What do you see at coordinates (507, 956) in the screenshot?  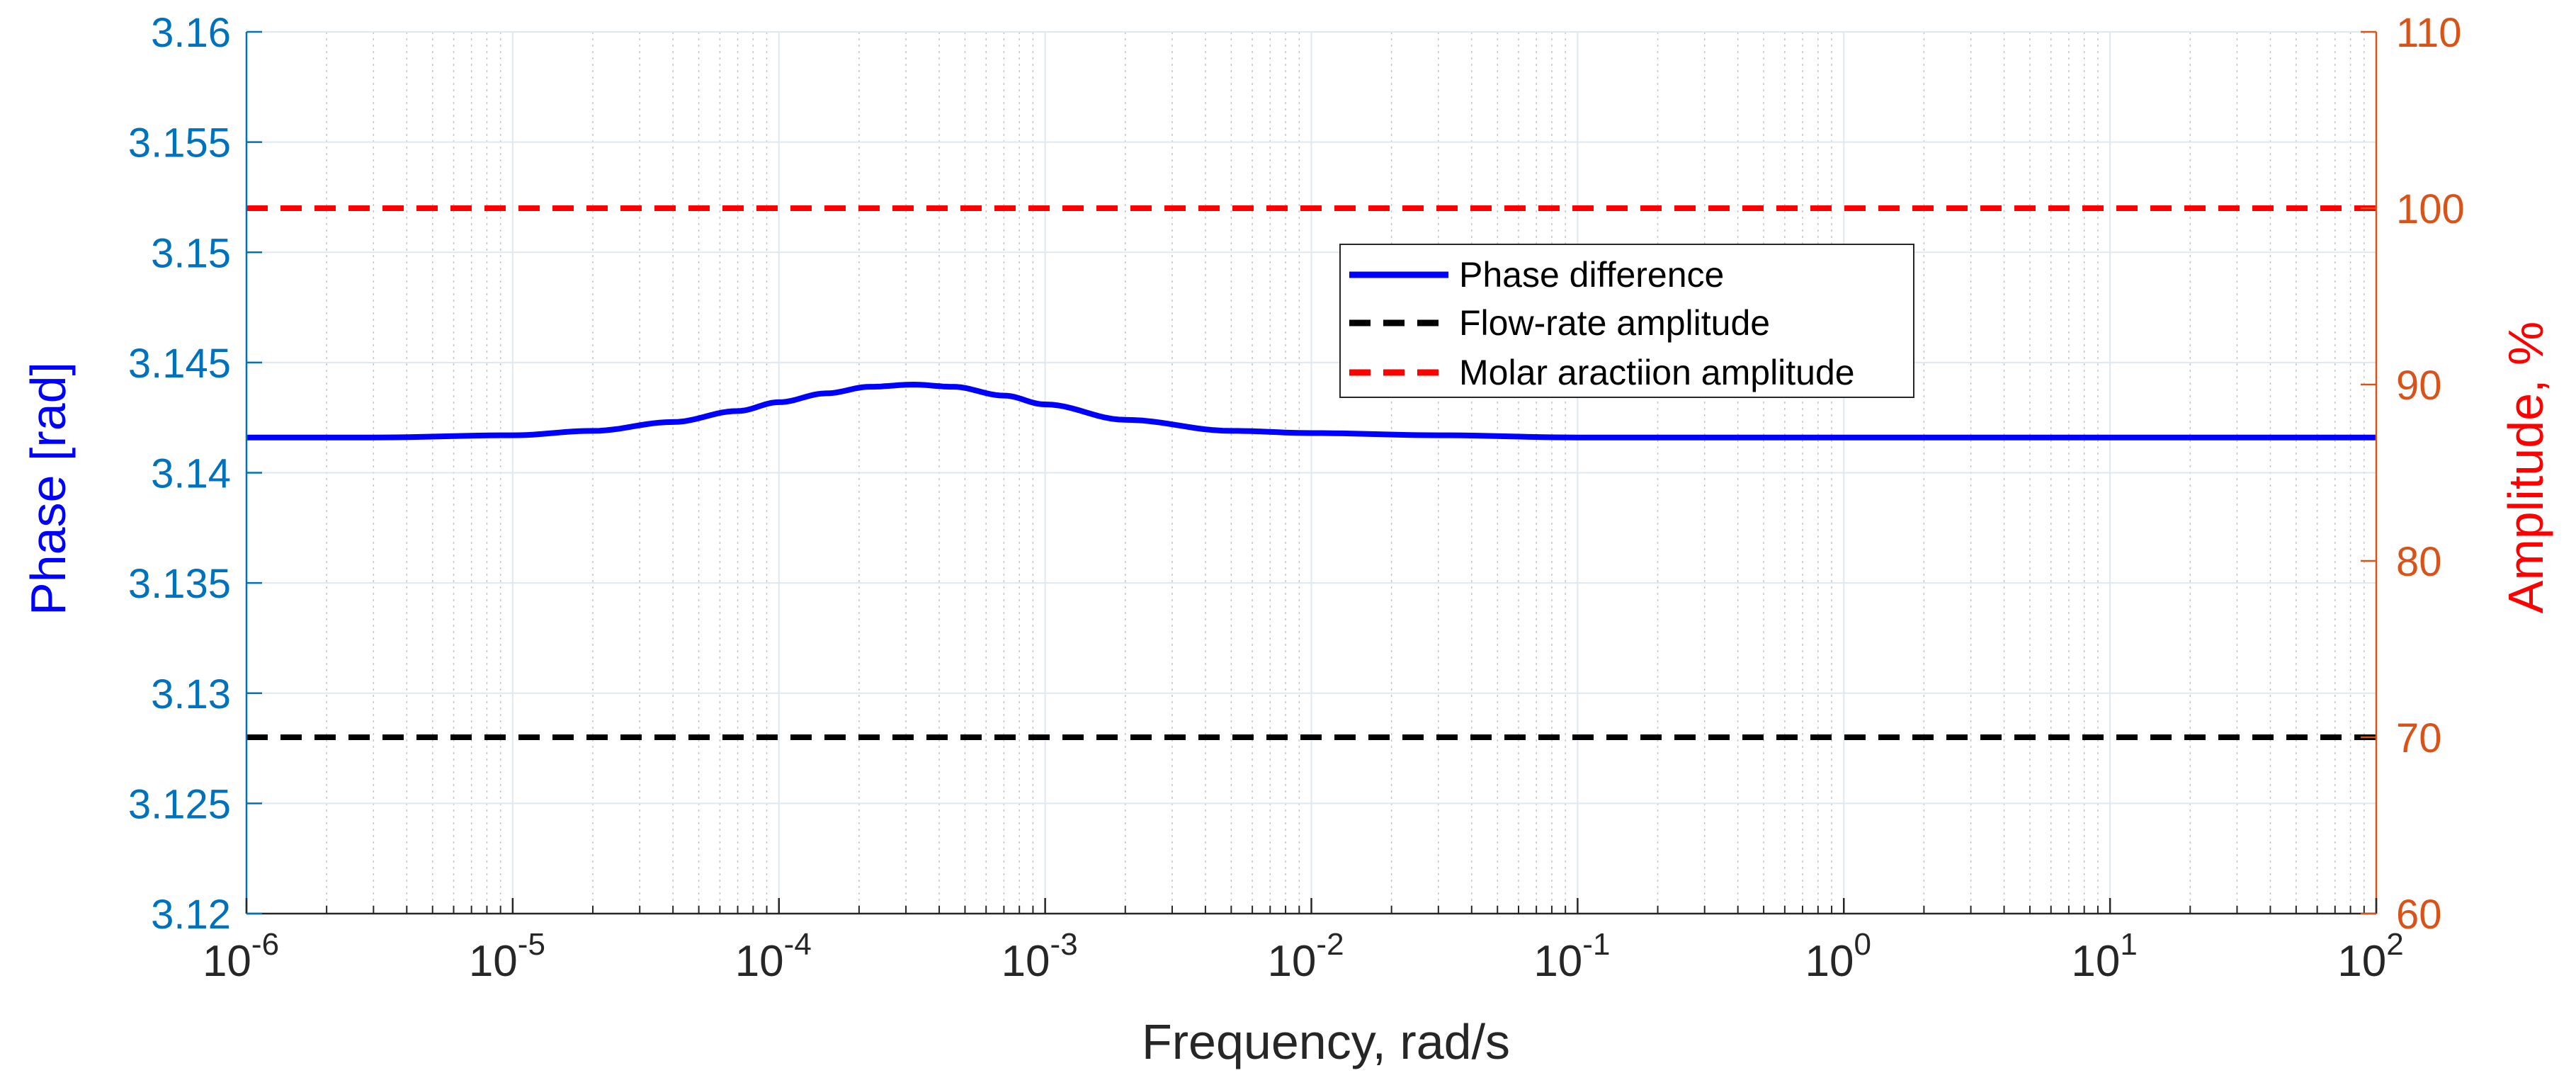 I see `x-tick-label: 10⁻⁵` at bounding box center [507, 956].